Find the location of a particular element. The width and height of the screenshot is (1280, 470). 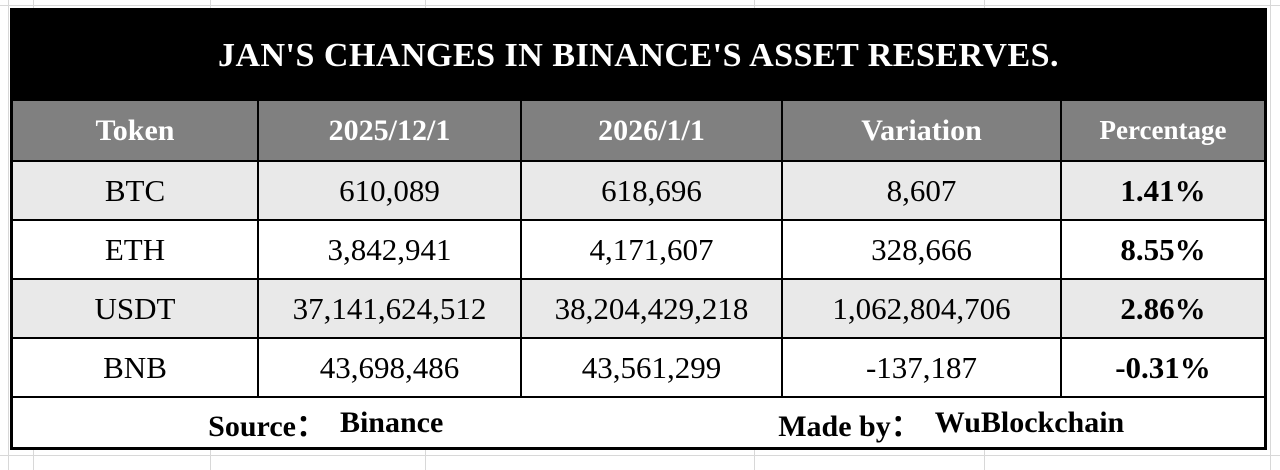

column-header-percentage: Percentage is located at coordinates (1163, 130).